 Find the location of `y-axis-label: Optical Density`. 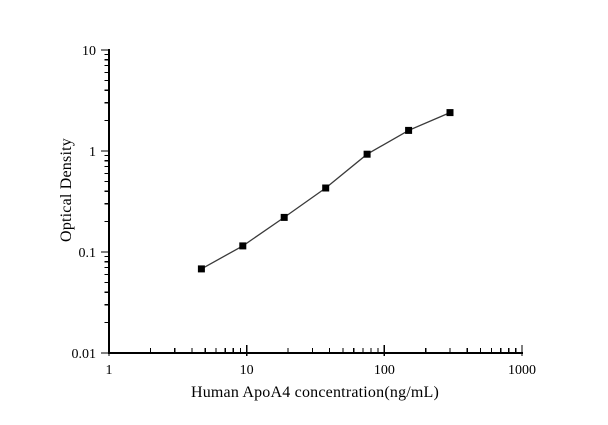

y-axis-label: Optical Density is located at coordinates (66, 190).